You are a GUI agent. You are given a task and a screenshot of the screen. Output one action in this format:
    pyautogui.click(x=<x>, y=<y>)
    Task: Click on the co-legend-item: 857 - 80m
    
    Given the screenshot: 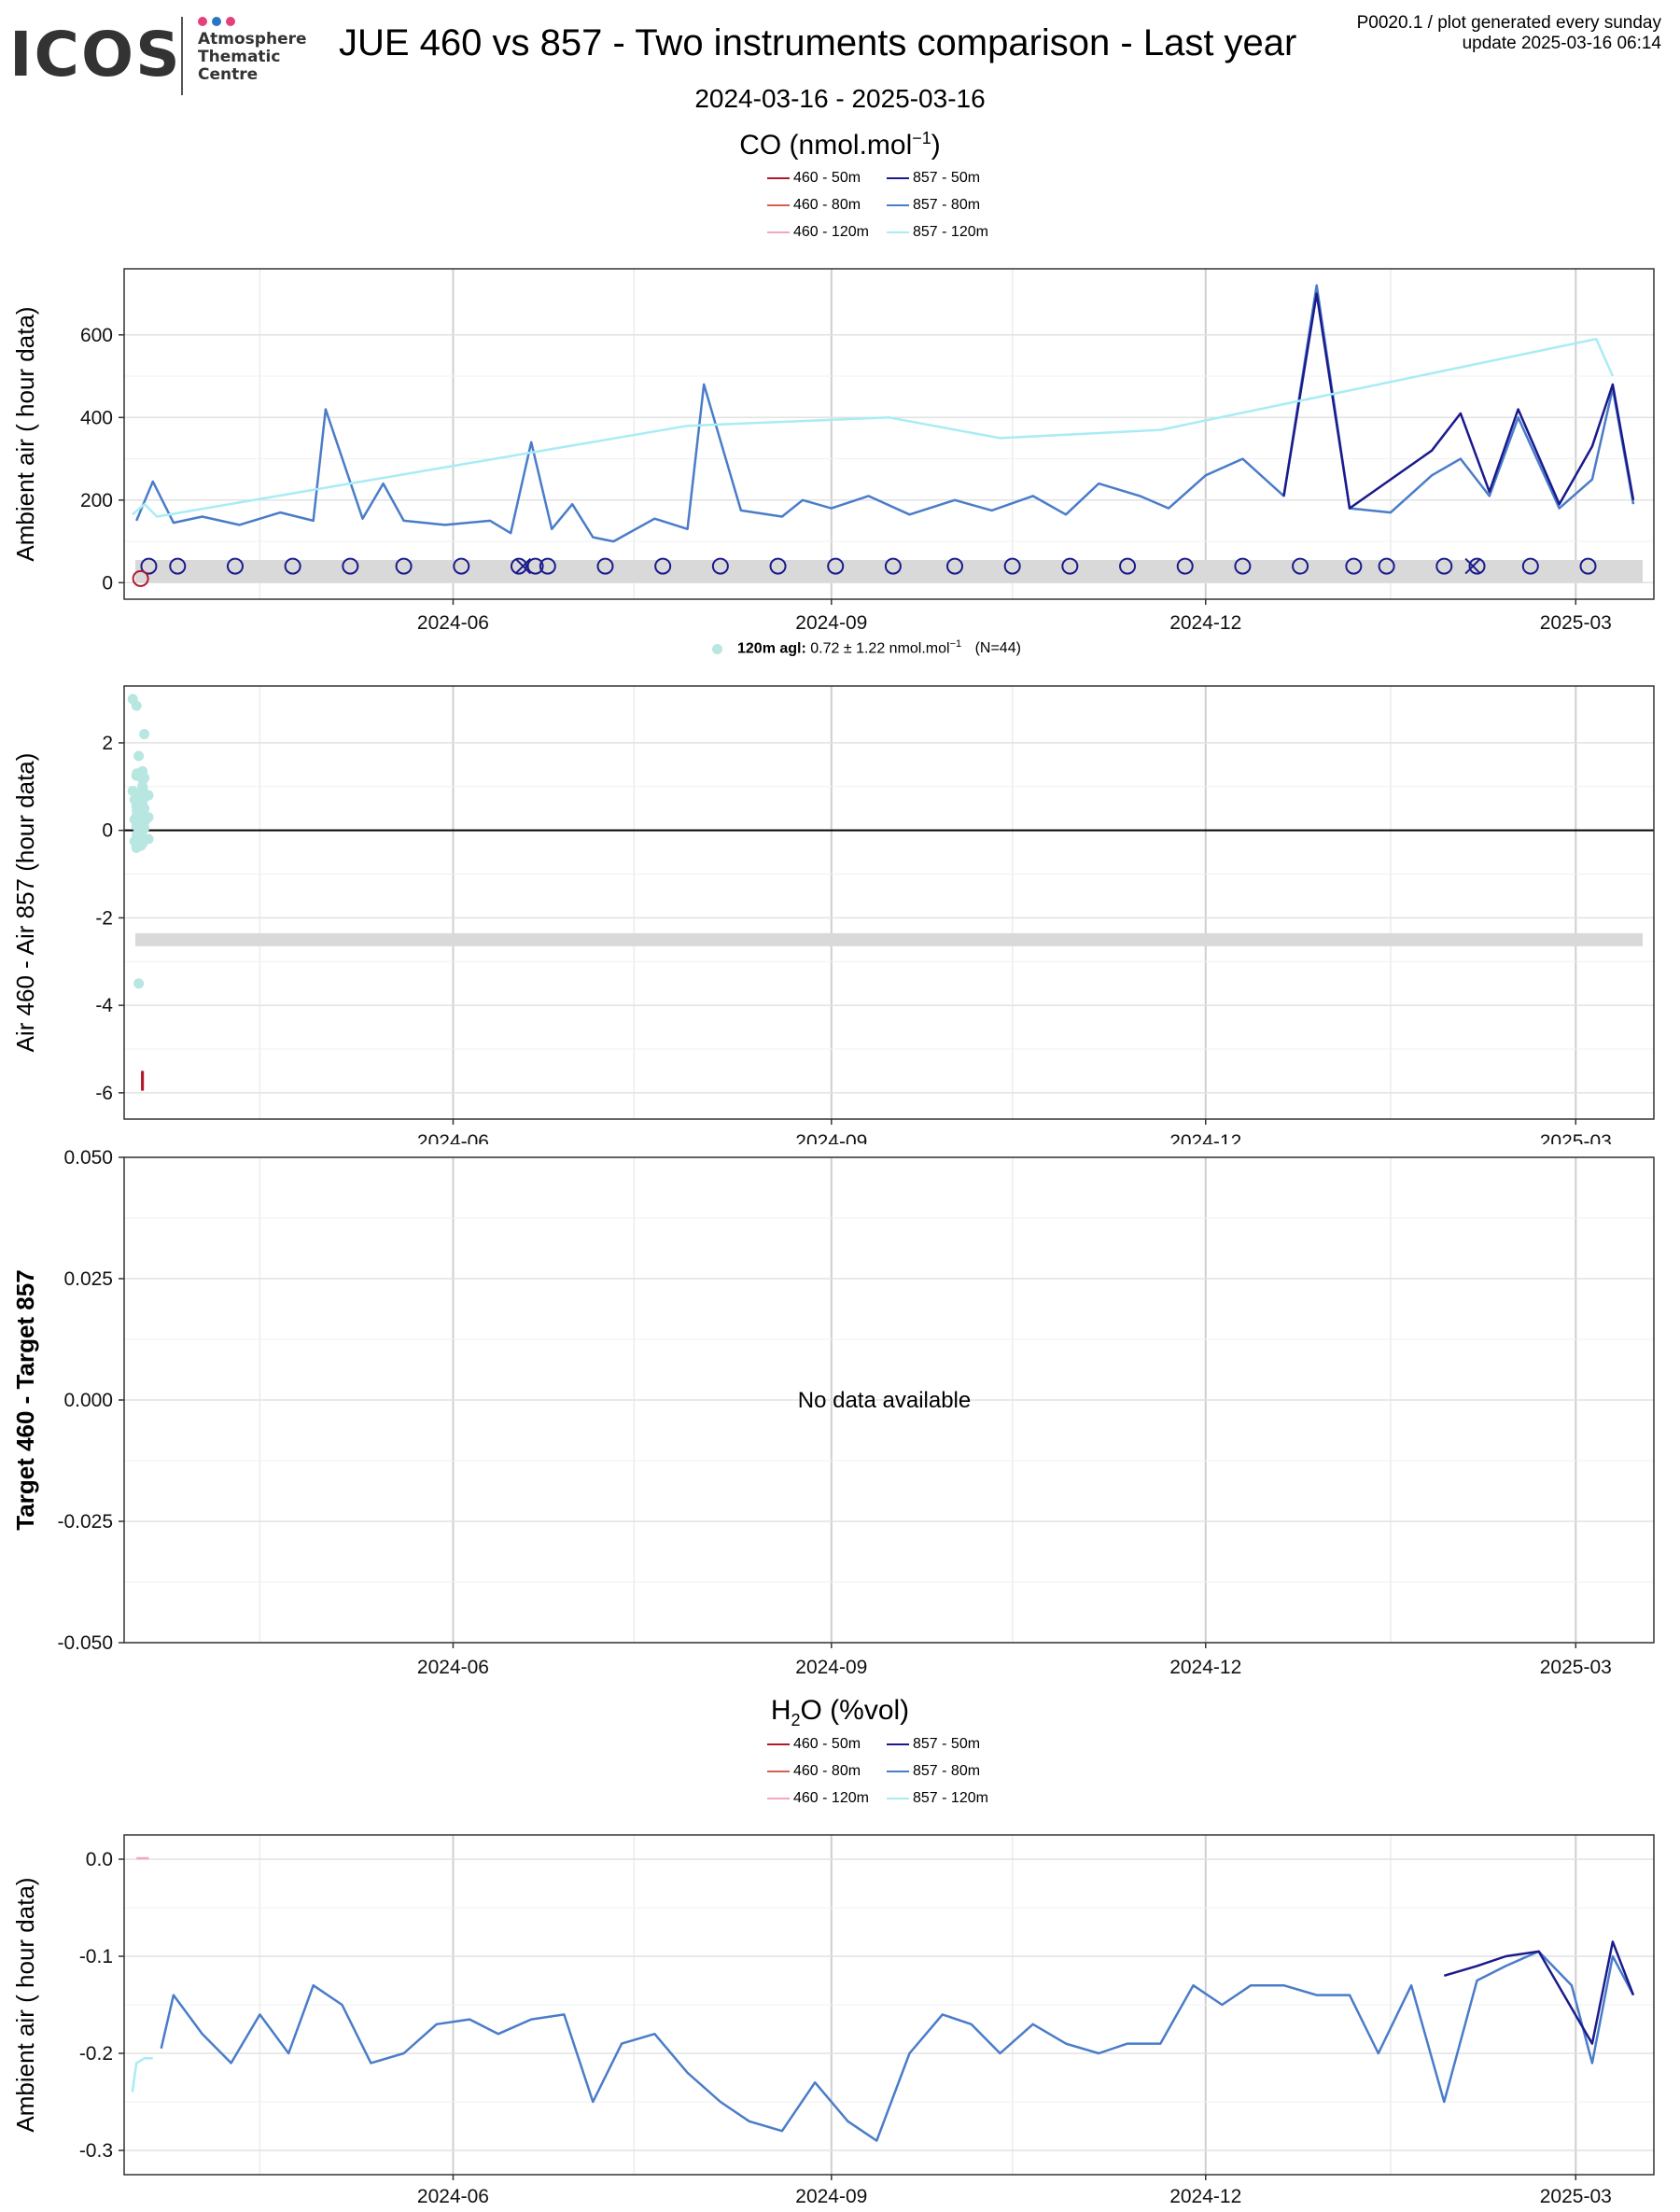 What is the action you would take?
    pyautogui.click(x=933, y=205)
    